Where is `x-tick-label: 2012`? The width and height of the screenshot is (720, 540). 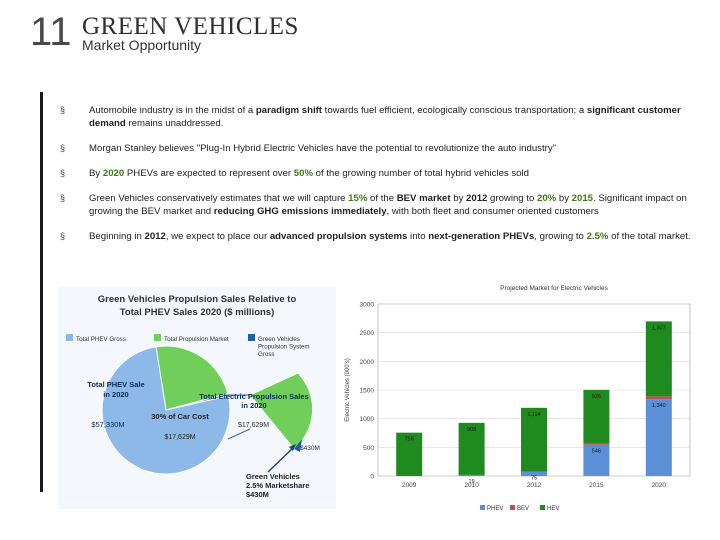 x-tick-label: 2012 is located at coordinates (534, 485).